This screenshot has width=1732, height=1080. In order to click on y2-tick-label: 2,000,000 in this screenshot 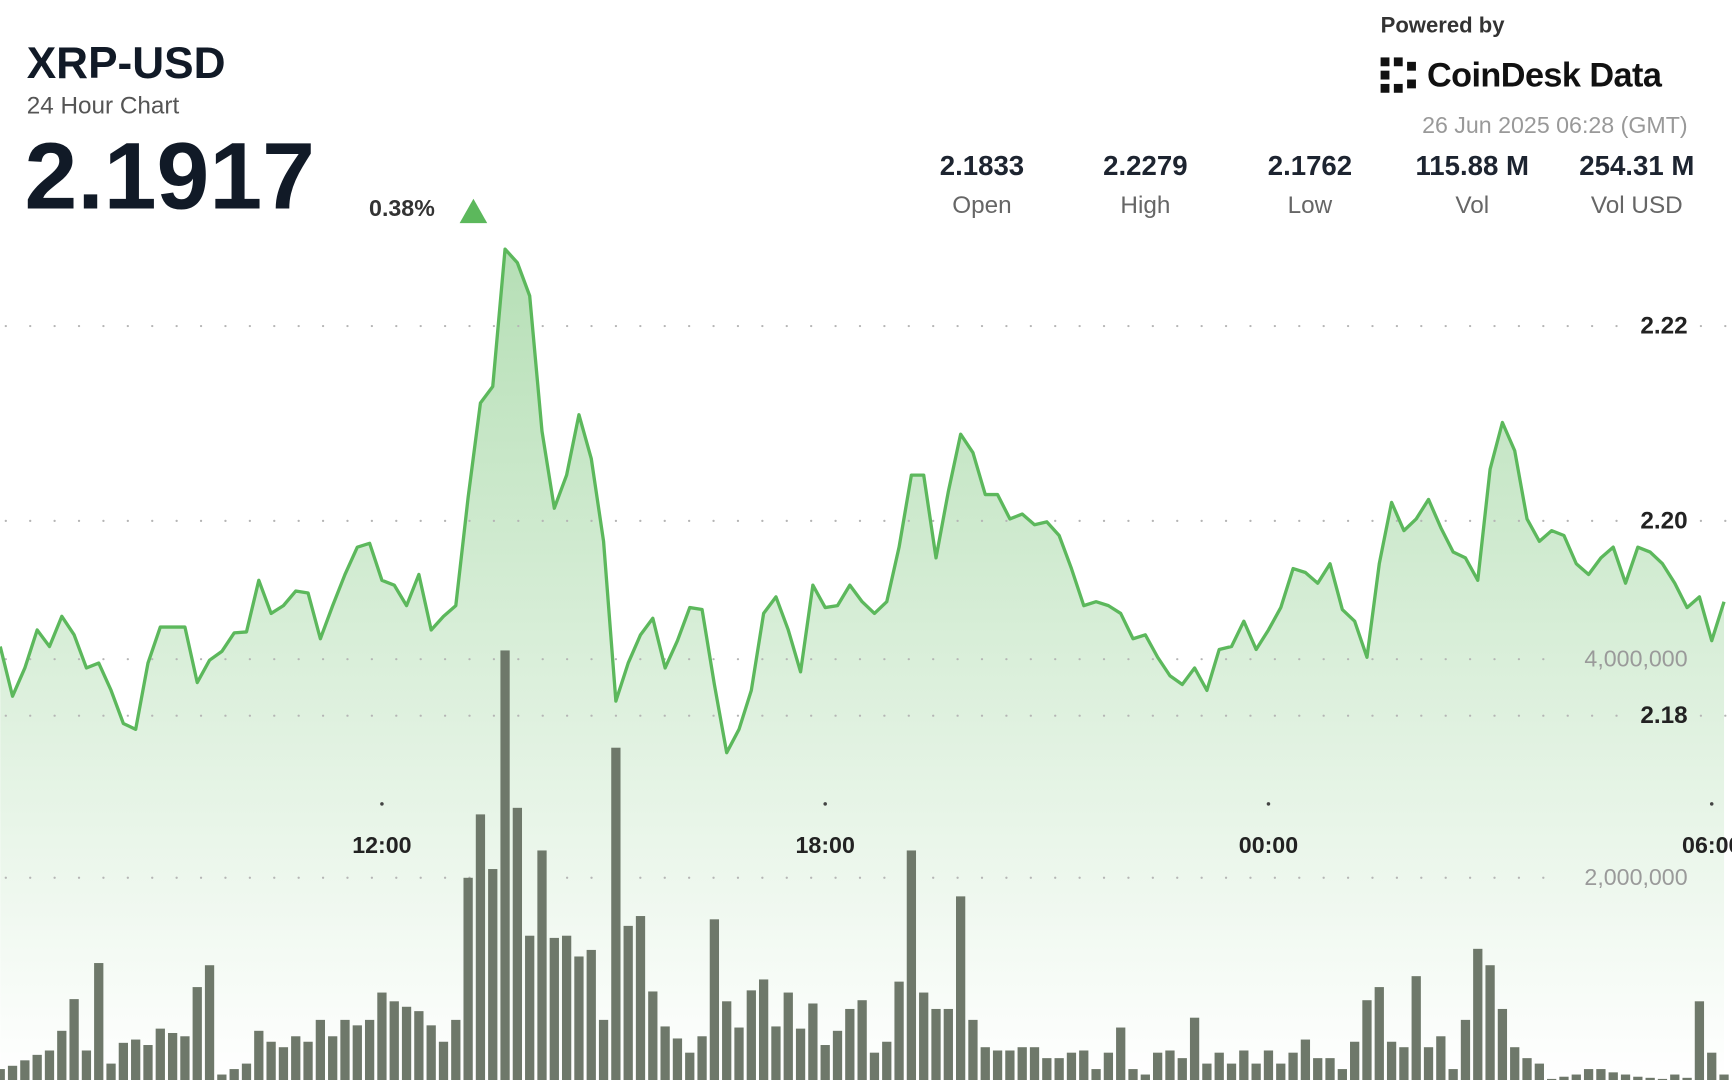, I will do `click(1635, 877)`.